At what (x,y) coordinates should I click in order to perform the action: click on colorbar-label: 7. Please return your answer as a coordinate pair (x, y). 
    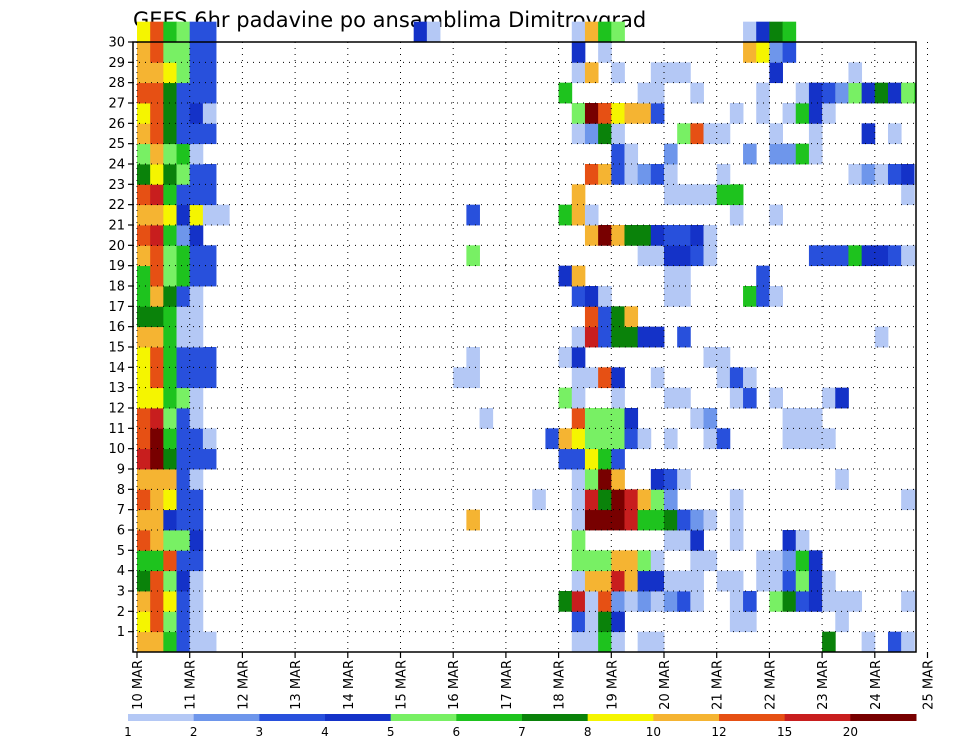
    Looking at the image, I should click on (522, 732).